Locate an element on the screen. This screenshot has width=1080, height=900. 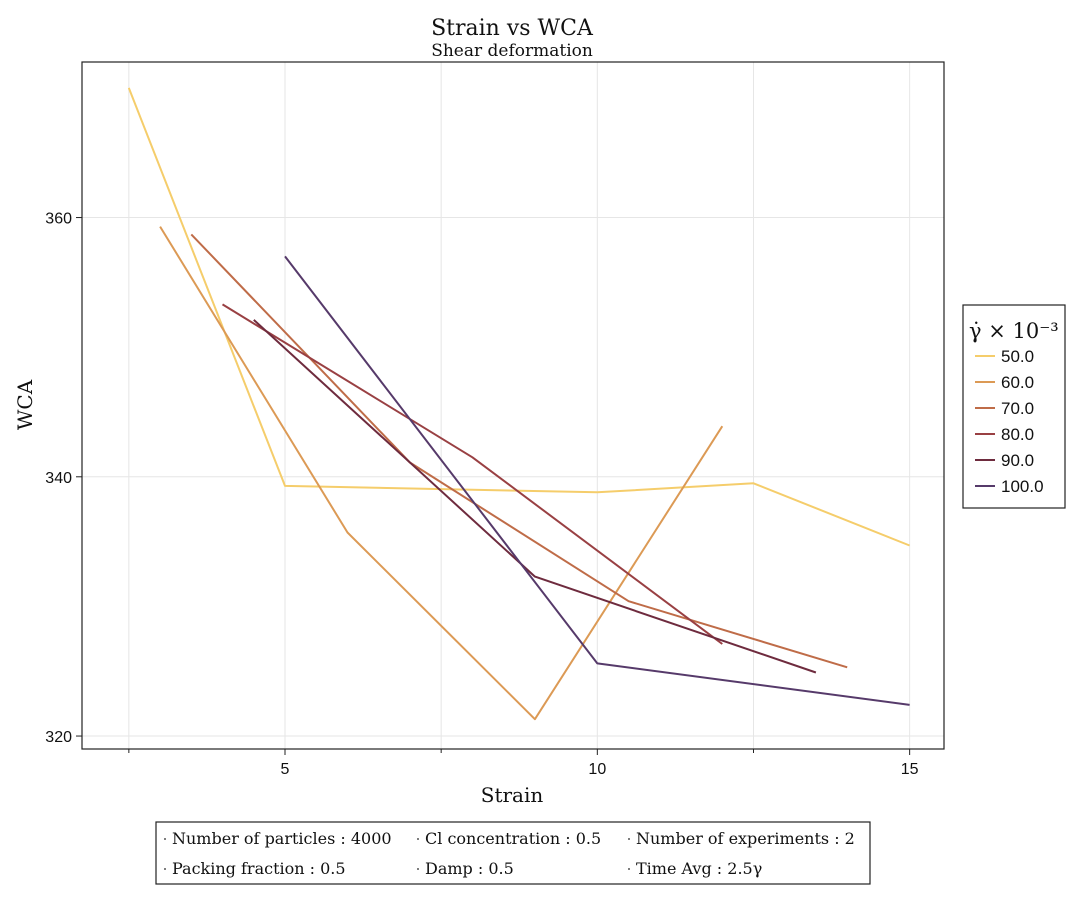
legend-label: 90.0 is located at coordinates (1017, 460).